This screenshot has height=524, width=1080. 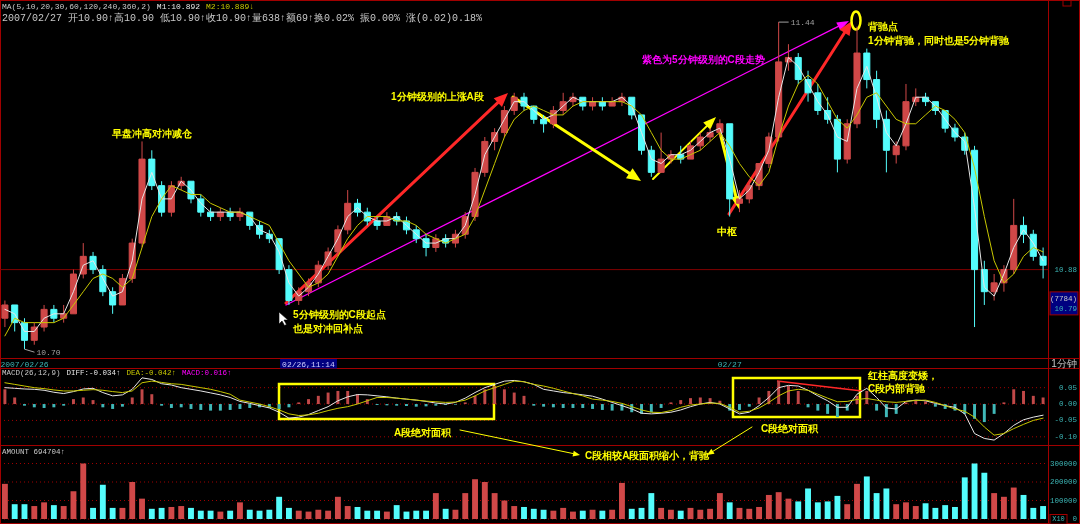 What do you see at coordinates (24, 364) in the screenshot?
I see `x-tick-label: 2007/02/26` at bounding box center [24, 364].